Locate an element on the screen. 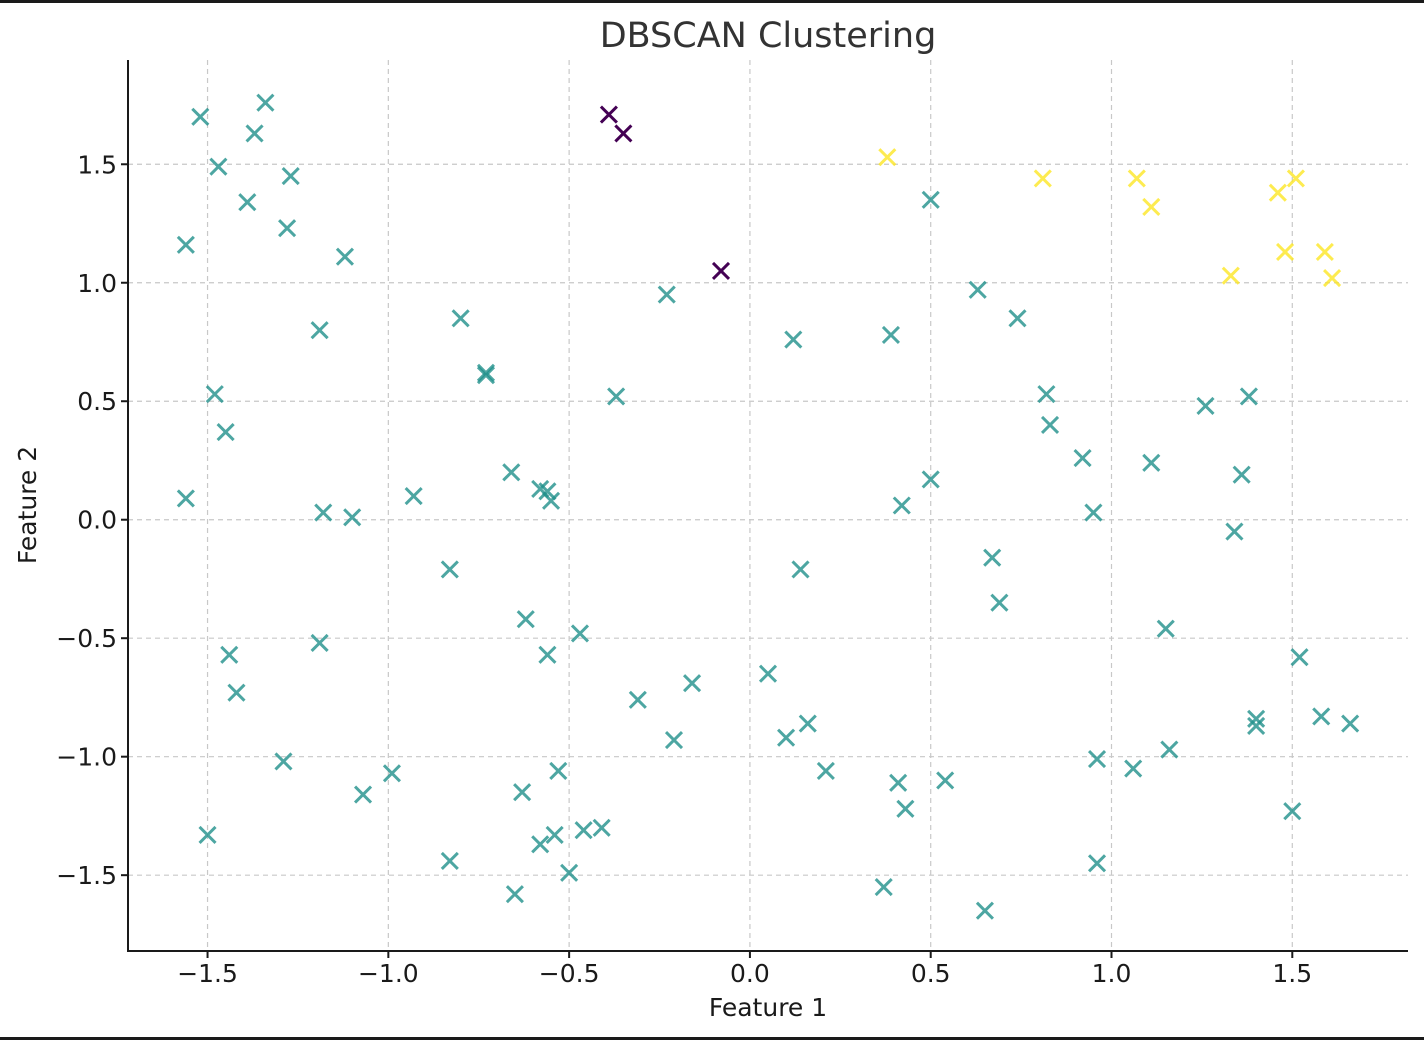 This screenshot has height=1040, width=1424. bottom-border is located at coordinates (712, 1038).